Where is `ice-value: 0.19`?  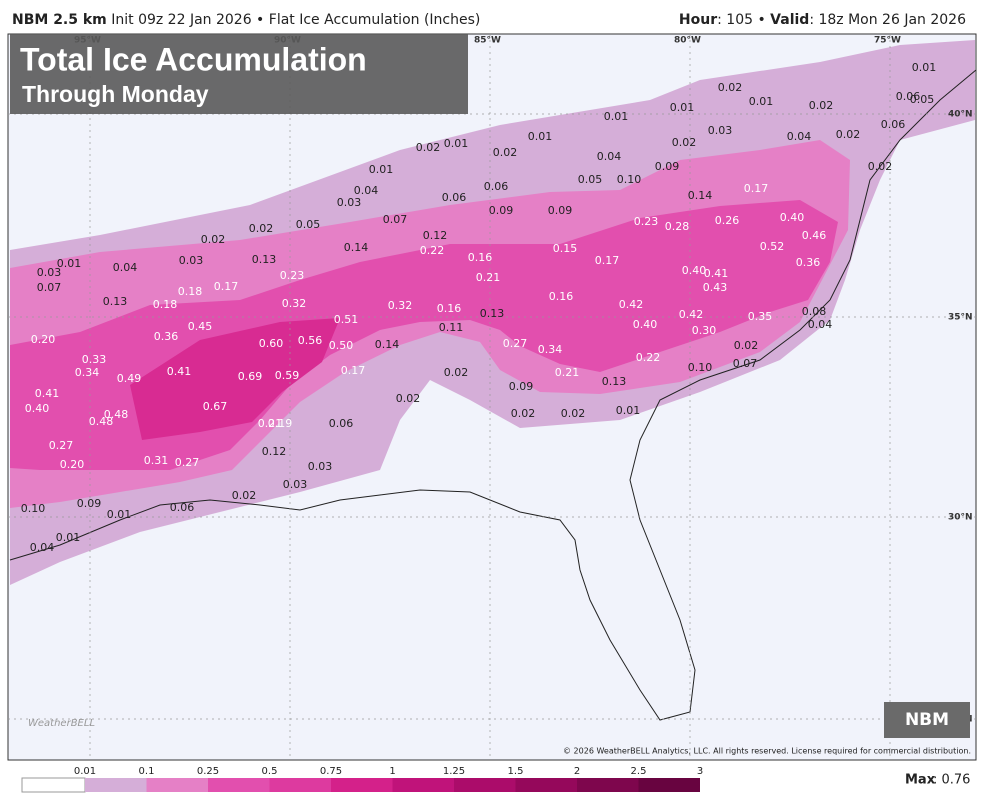
ice-value: 0.19 is located at coordinates (280, 423).